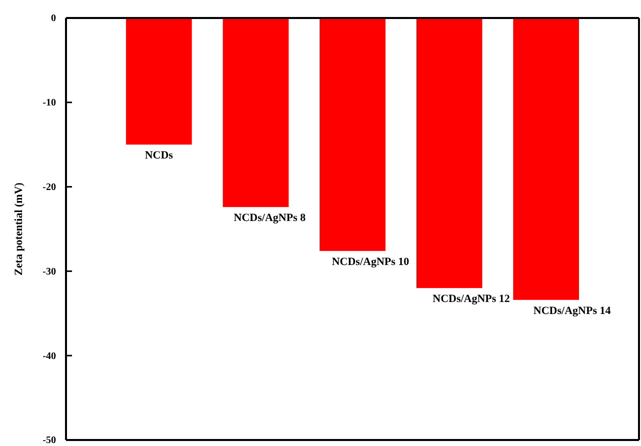  I want to click on y-axis-title: Zeta potential (mV), so click(19, 229).